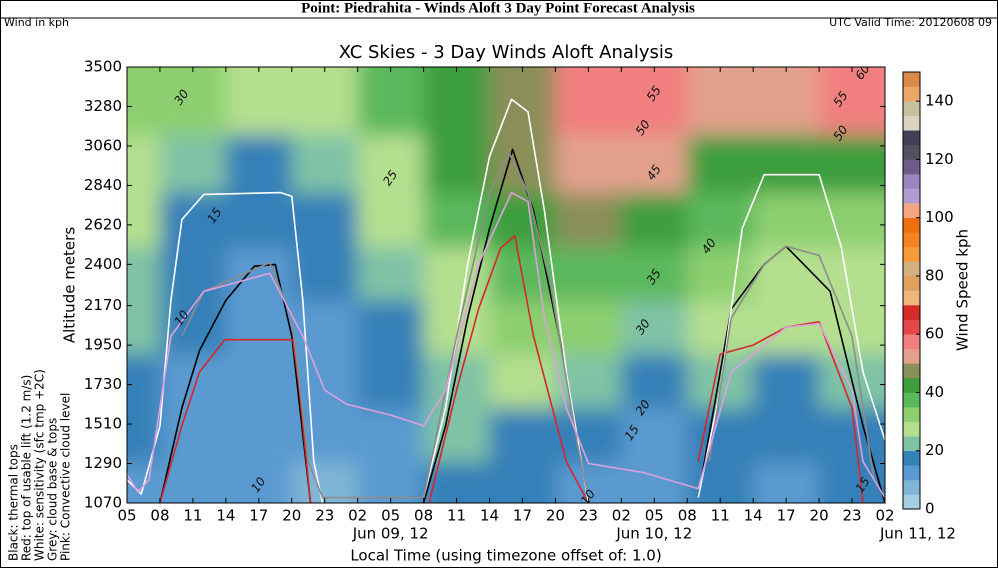 The width and height of the screenshot is (998, 568). What do you see at coordinates (103, 106) in the screenshot?
I see `y-tick-label: 3280` at bounding box center [103, 106].